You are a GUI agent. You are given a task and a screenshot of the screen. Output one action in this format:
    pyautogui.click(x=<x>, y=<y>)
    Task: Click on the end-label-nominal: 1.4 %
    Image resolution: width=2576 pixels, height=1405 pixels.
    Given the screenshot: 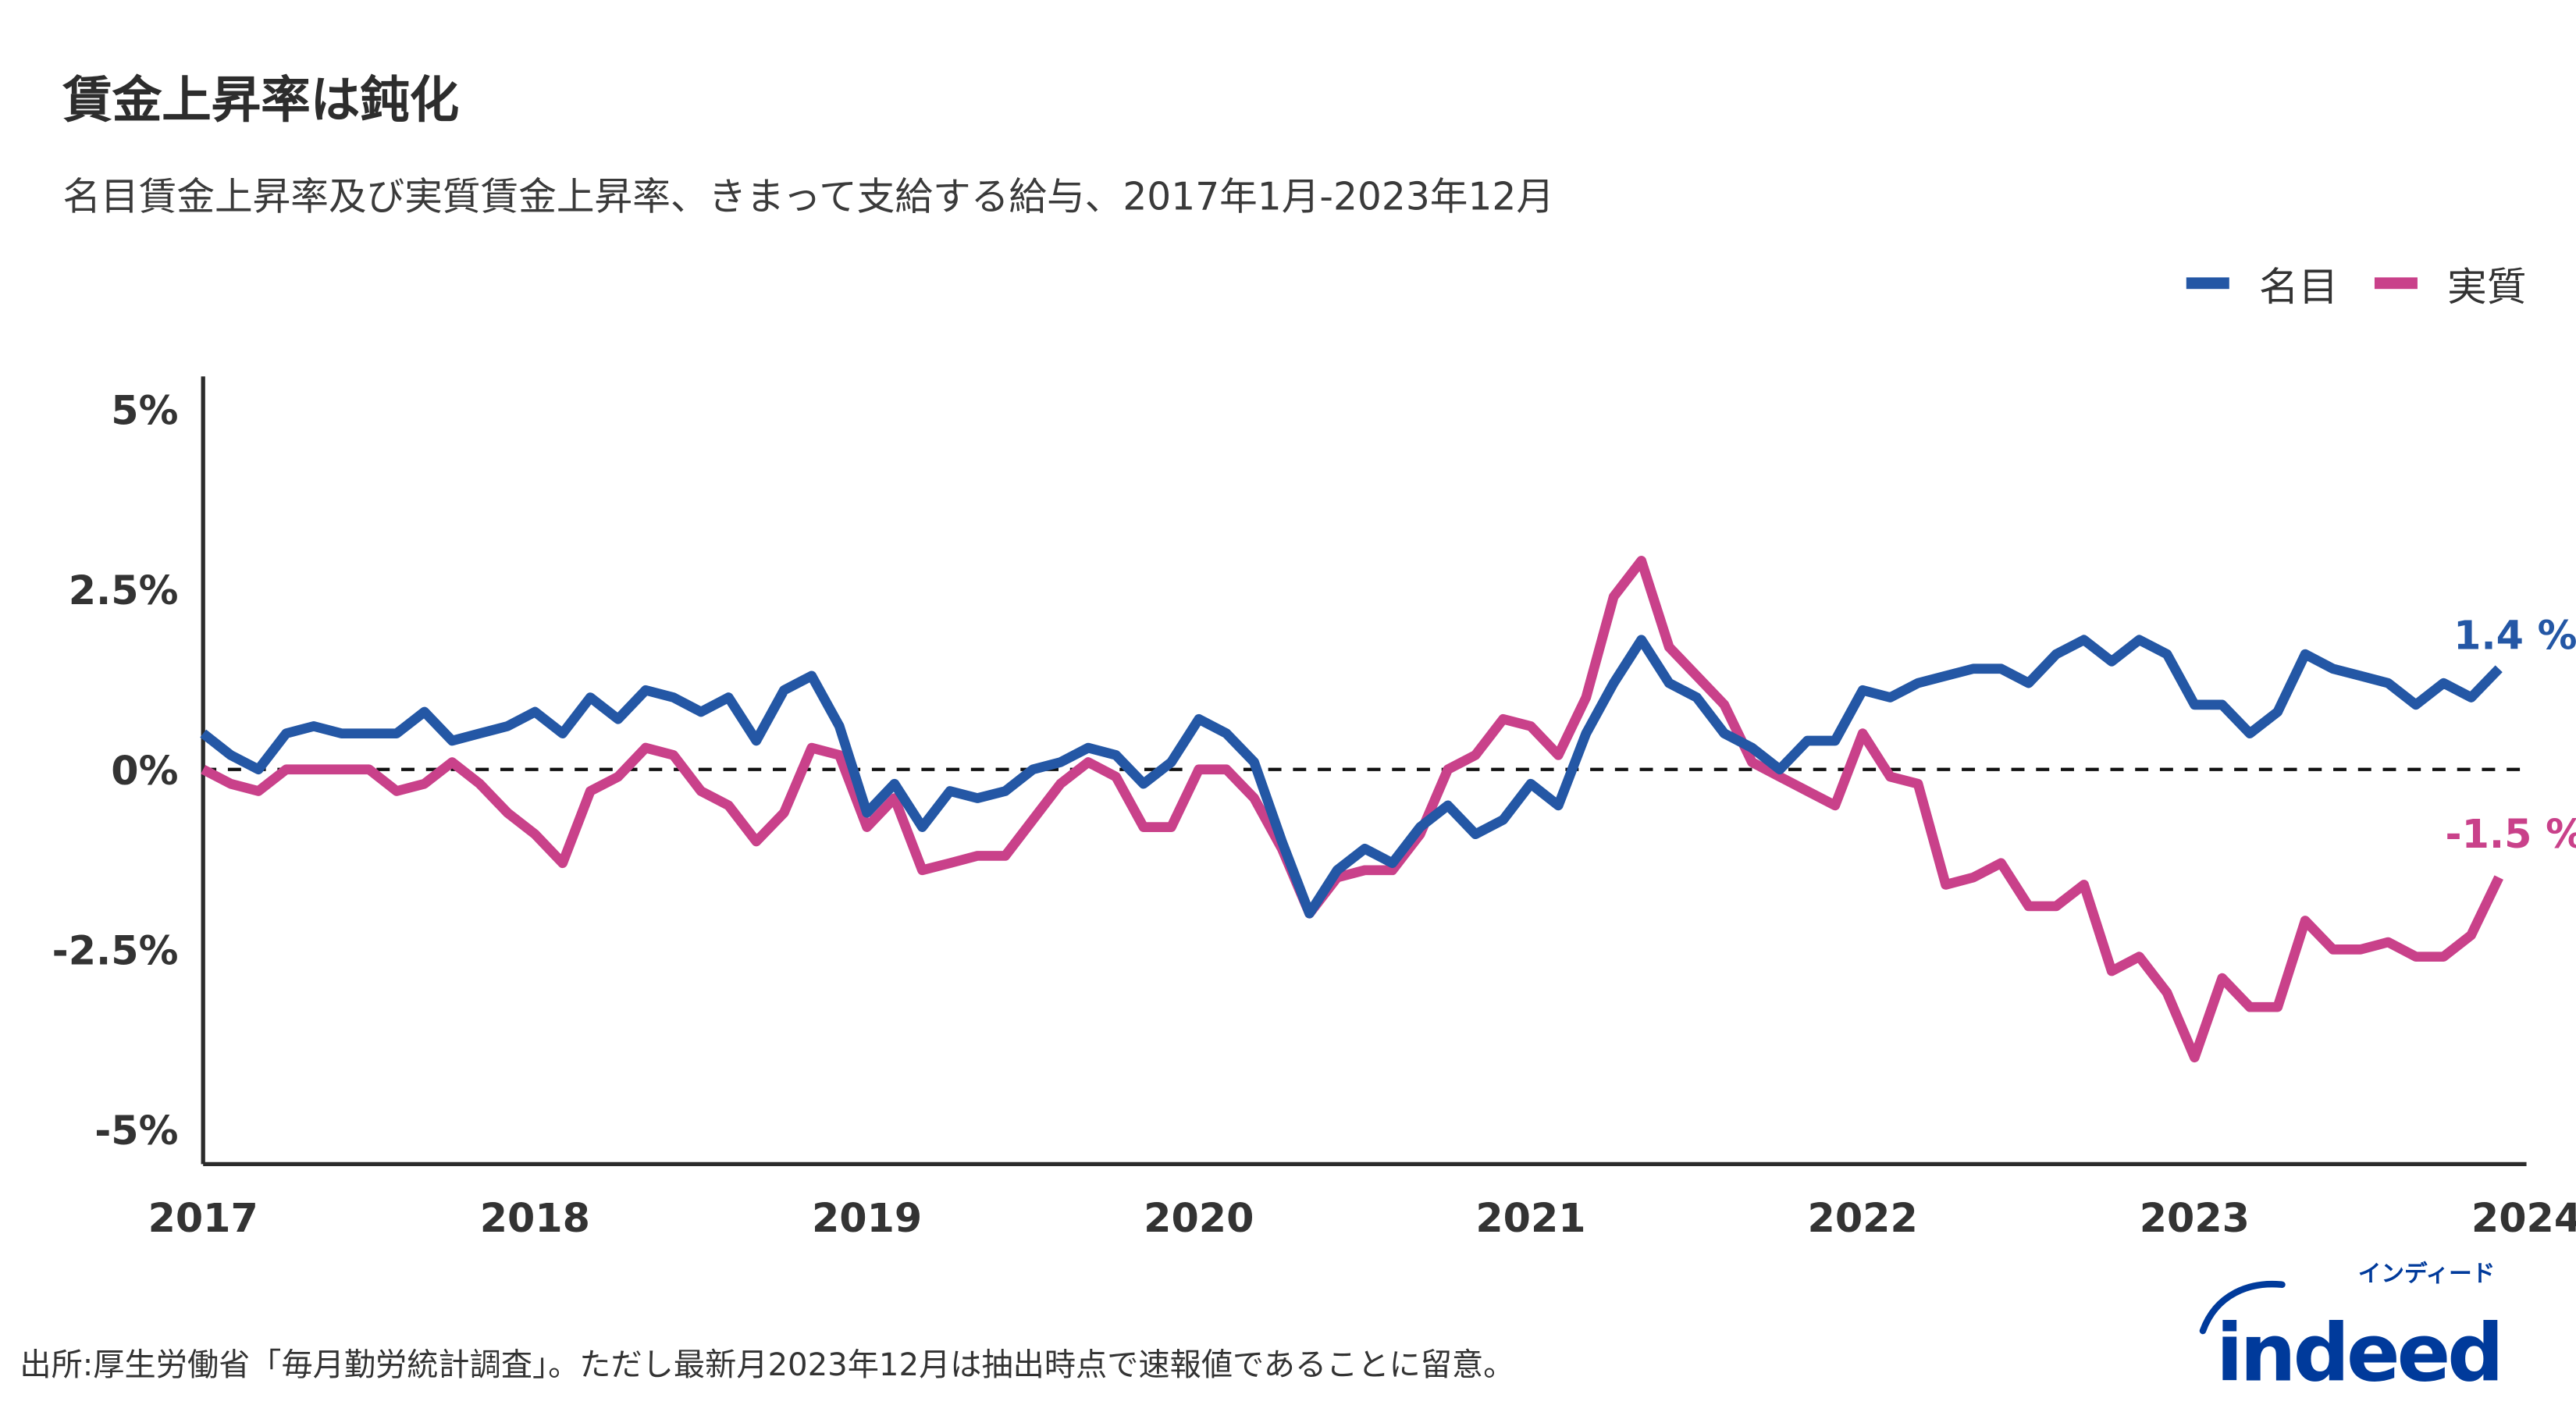 What is the action you would take?
    pyautogui.click(x=2514, y=635)
    